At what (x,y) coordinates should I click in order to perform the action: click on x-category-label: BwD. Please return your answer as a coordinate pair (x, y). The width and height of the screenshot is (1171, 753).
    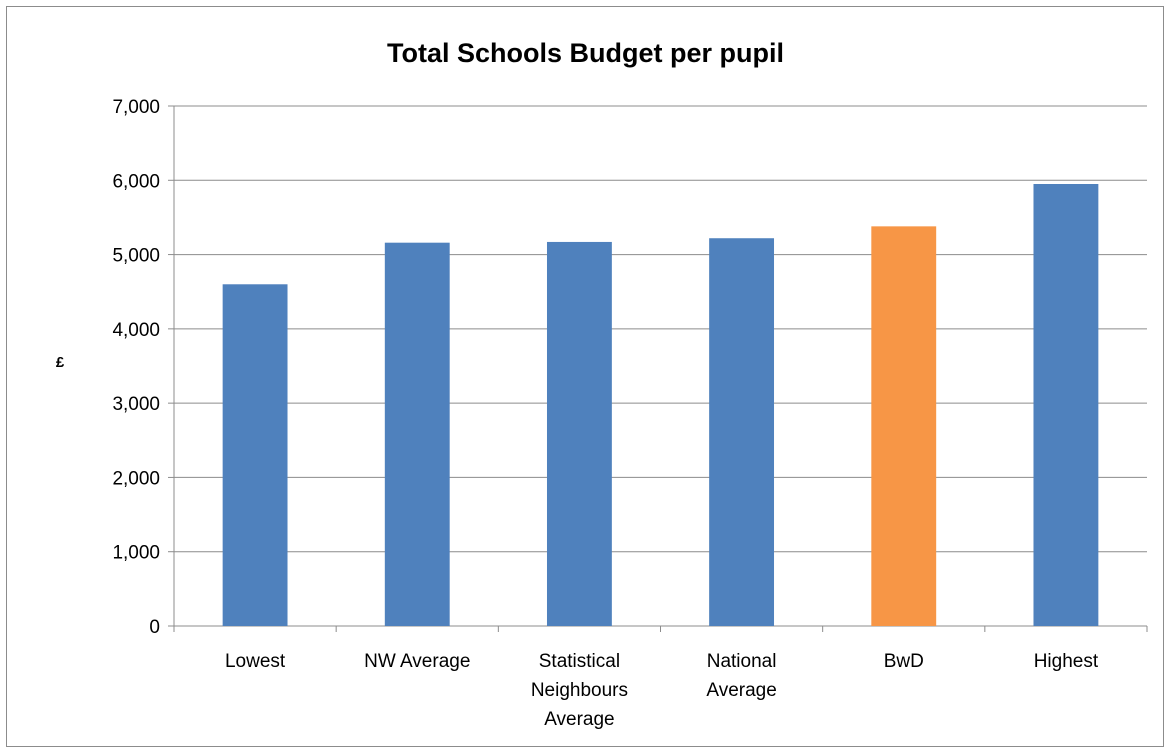
    Looking at the image, I should click on (904, 661).